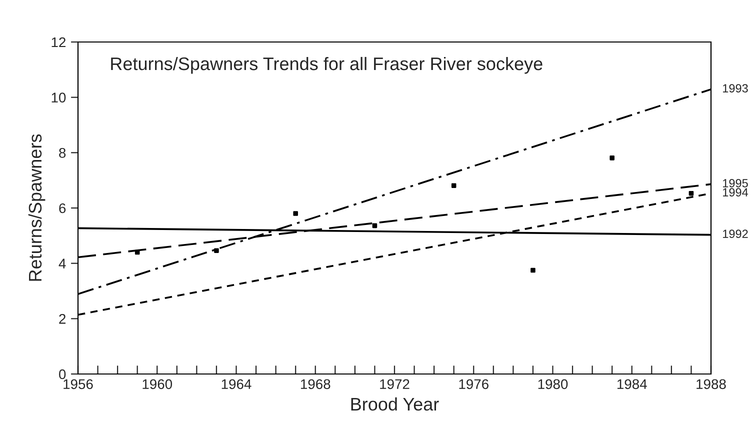 The width and height of the screenshot is (756, 432). Describe the element at coordinates (735, 183) in the screenshot. I see `series-label: 1995` at that location.